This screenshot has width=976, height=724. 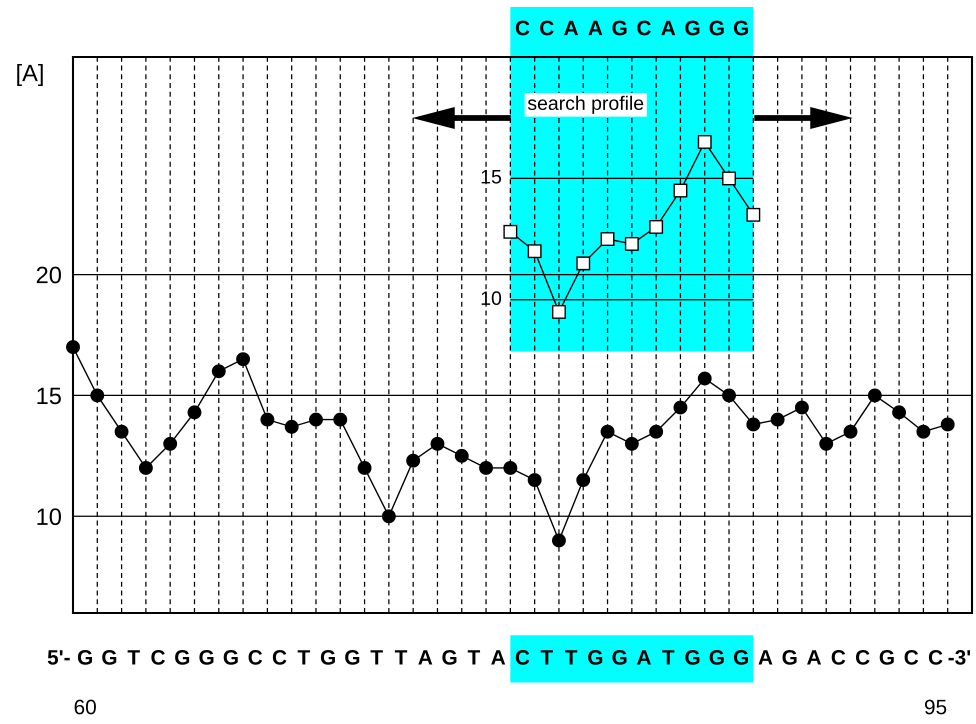 I want to click on x-tick-label: 95, so click(x=935, y=707).